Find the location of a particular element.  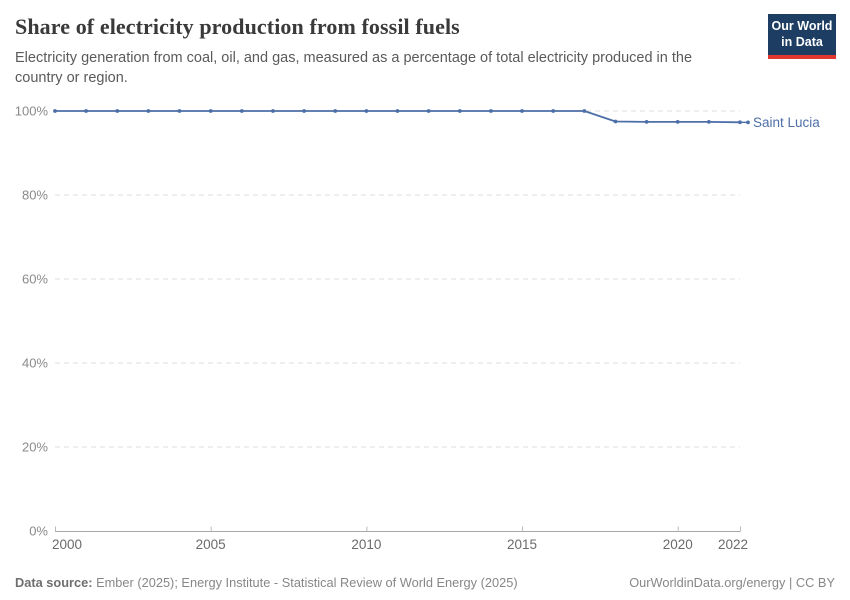

y-axis-tick-label: 100% is located at coordinates (32, 111).